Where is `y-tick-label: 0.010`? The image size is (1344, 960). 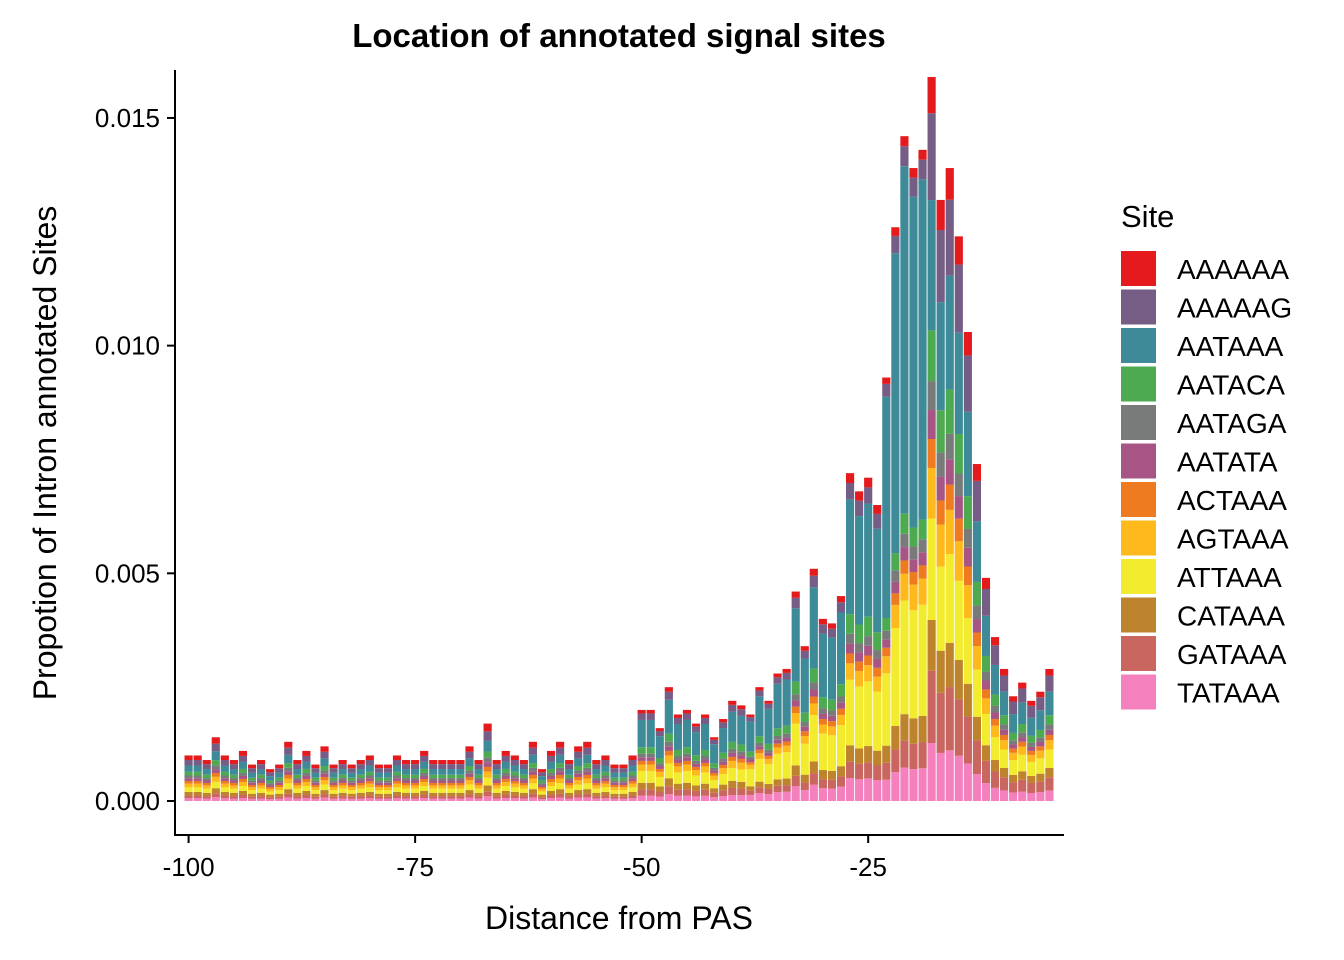 y-tick-label: 0.010 is located at coordinates (127, 346).